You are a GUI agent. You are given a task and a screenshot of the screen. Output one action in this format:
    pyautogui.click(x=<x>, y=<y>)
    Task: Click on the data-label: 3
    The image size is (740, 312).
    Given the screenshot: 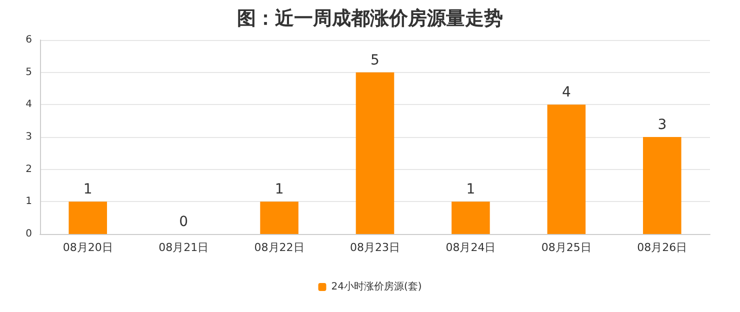 What is the action you would take?
    pyautogui.click(x=662, y=125)
    